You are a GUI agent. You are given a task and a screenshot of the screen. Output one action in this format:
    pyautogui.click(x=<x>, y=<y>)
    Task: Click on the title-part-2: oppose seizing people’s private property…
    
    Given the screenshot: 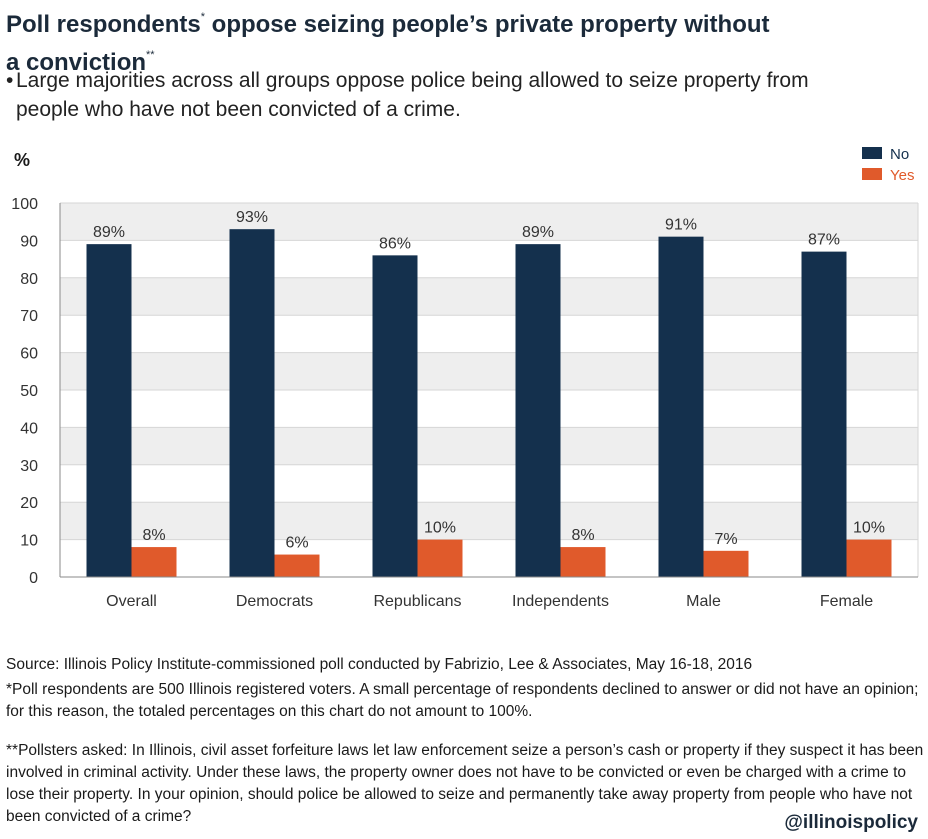 What is the action you would take?
    pyautogui.click(x=487, y=24)
    